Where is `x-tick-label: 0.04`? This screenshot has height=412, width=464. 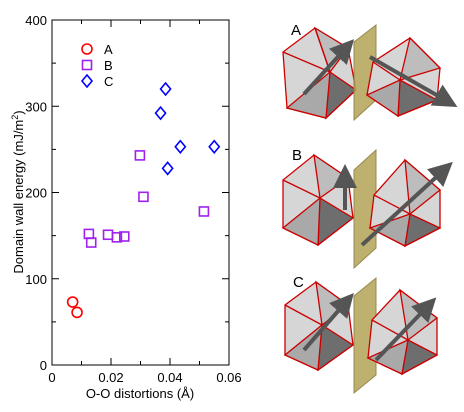
x-tick-label: 0.04 is located at coordinates (169, 377).